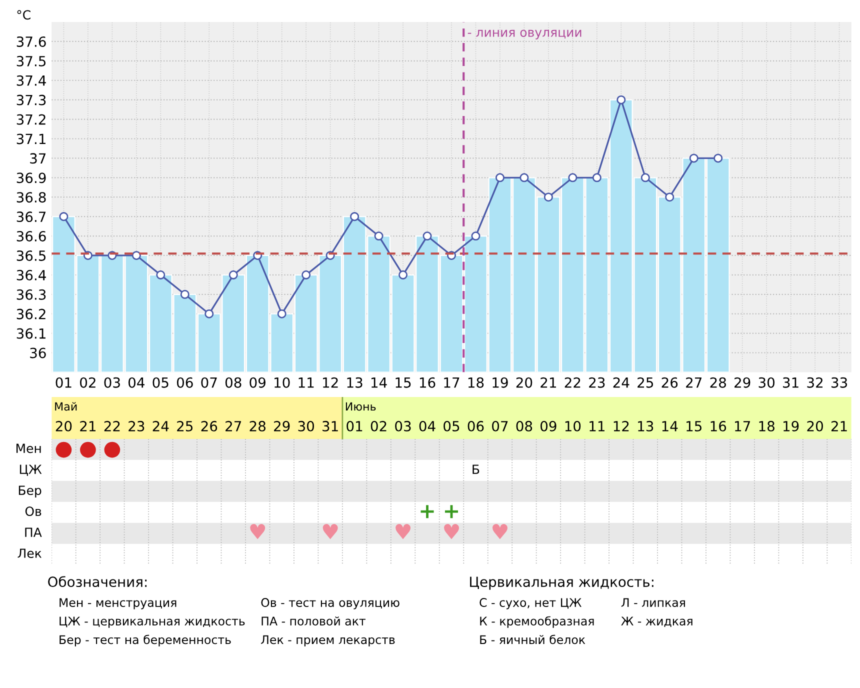  I want to click on x-tick-label: 24, so click(621, 382).